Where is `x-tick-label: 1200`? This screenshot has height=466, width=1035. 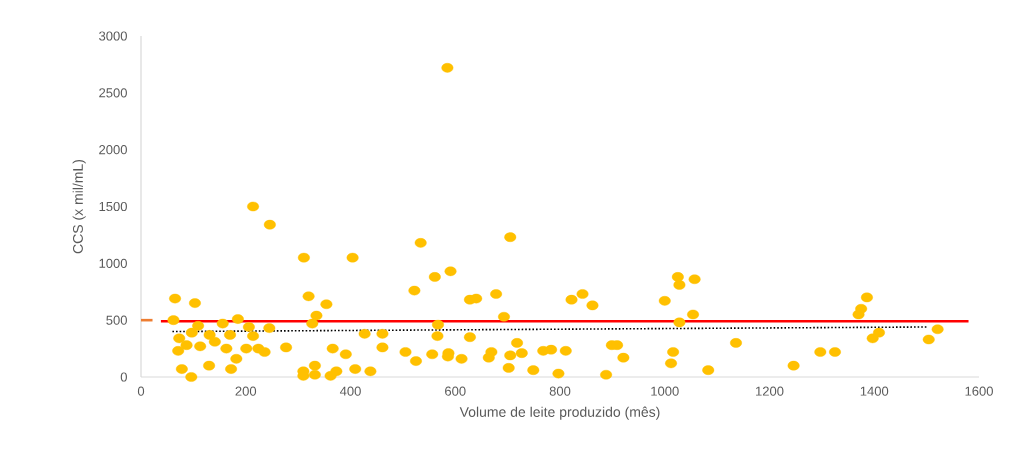 x-tick-label: 1200 is located at coordinates (770, 391).